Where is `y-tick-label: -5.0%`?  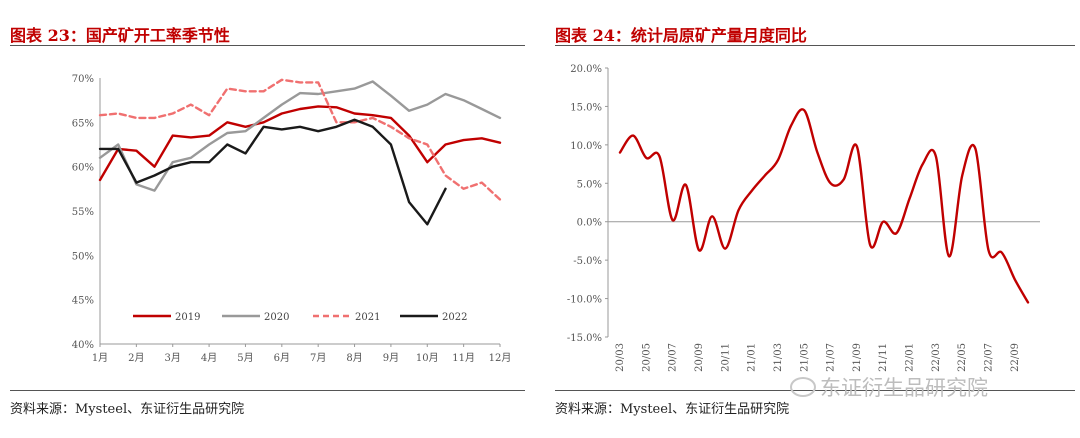 y-tick-label: -5.0% is located at coordinates (587, 261).